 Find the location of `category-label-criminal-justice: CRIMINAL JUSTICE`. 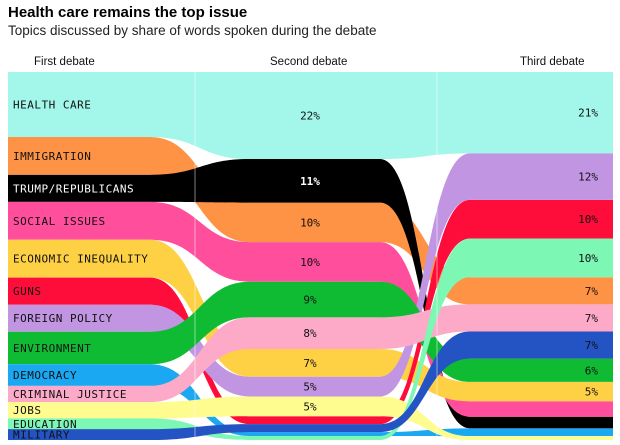

category-label-criminal-justice: CRIMINAL JUSTICE is located at coordinates (70, 394).